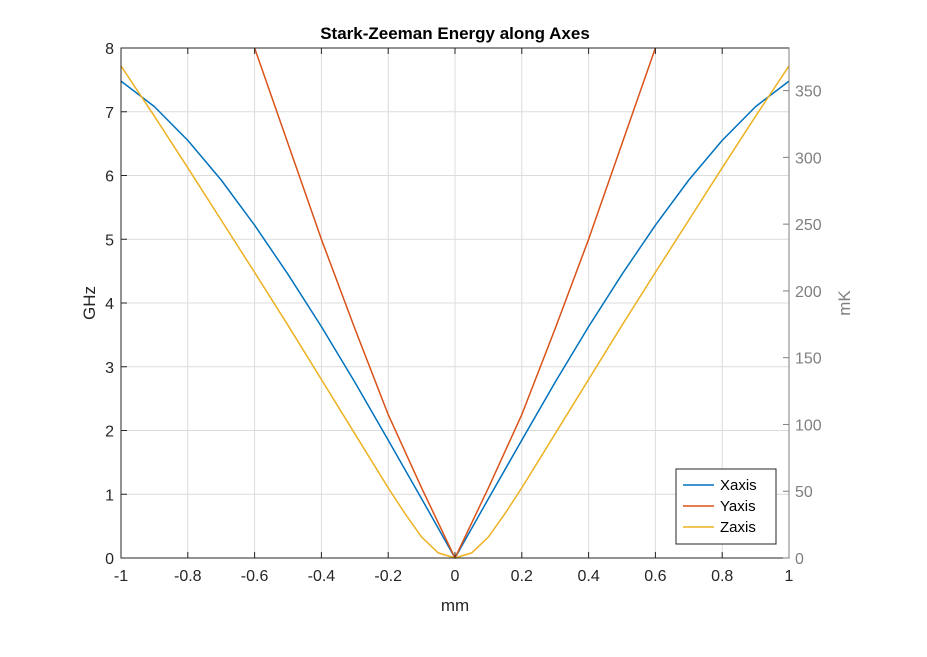 The width and height of the screenshot is (927, 657). Describe the element at coordinates (109, 559) in the screenshot. I see `y-tick-label-left: 0` at that location.